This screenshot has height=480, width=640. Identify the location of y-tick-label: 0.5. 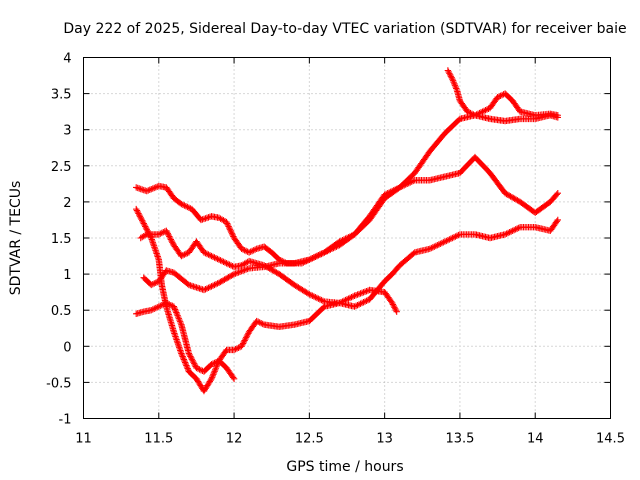
(61, 311).